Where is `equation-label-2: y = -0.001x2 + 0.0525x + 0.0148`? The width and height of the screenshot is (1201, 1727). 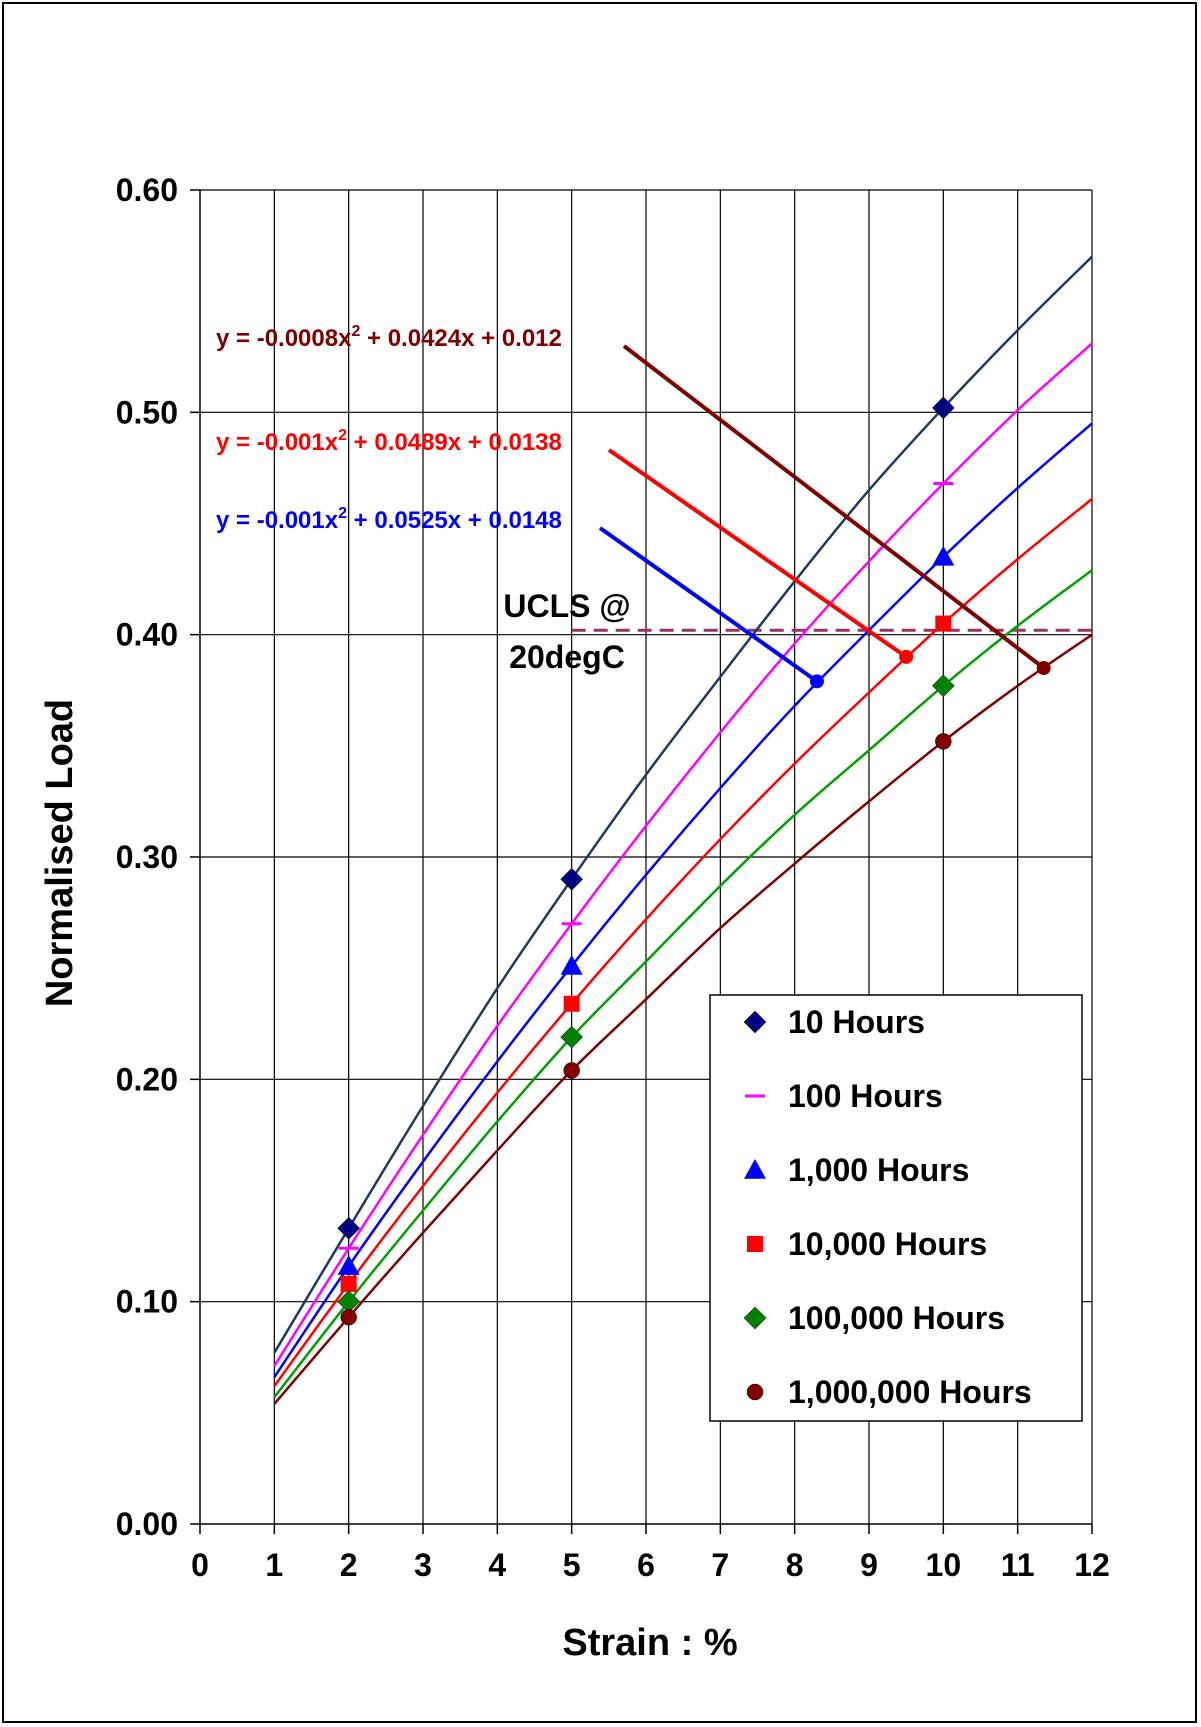
equation-label-2: y = -0.001x2 + 0.0525x + 0.0148 is located at coordinates (389, 519).